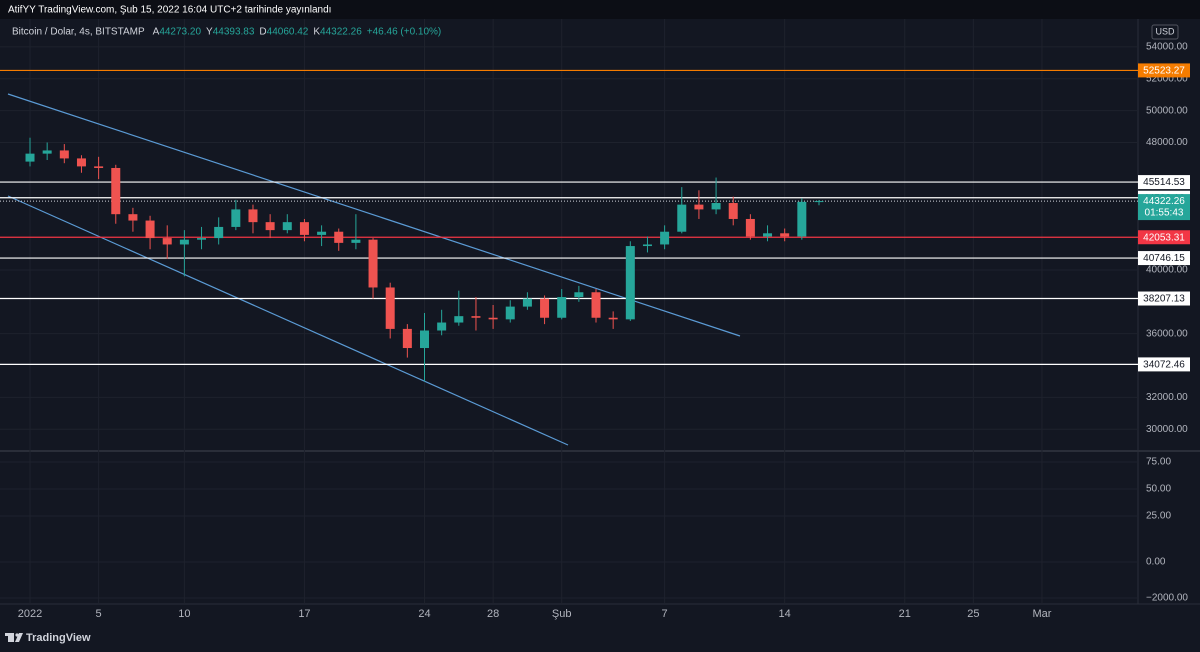 This screenshot has width=1200, height=652. What do you see at coordinates (209, 32) in the screenshot?
I see `legend-key: Y` at bounding box center [209, 32].